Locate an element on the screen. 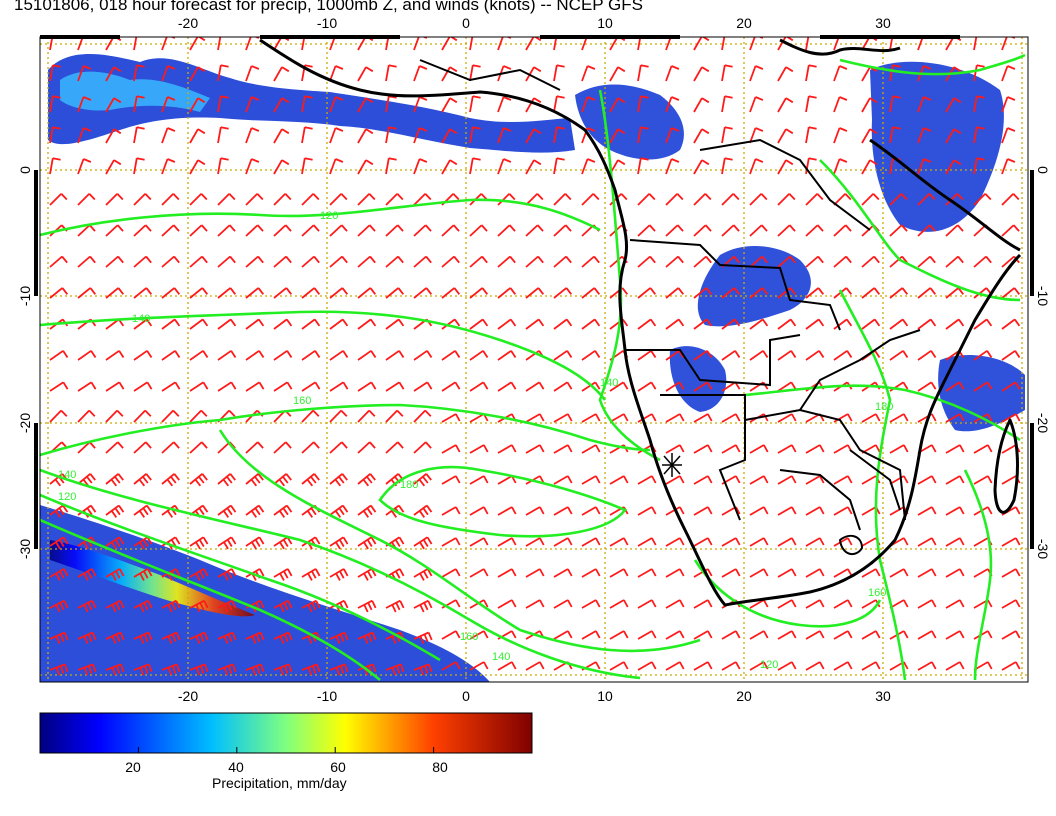 Image resolution: width=1056 pixels, height=816 pixels. lon-tick-label: 30 is located at coordinates (883, 23).